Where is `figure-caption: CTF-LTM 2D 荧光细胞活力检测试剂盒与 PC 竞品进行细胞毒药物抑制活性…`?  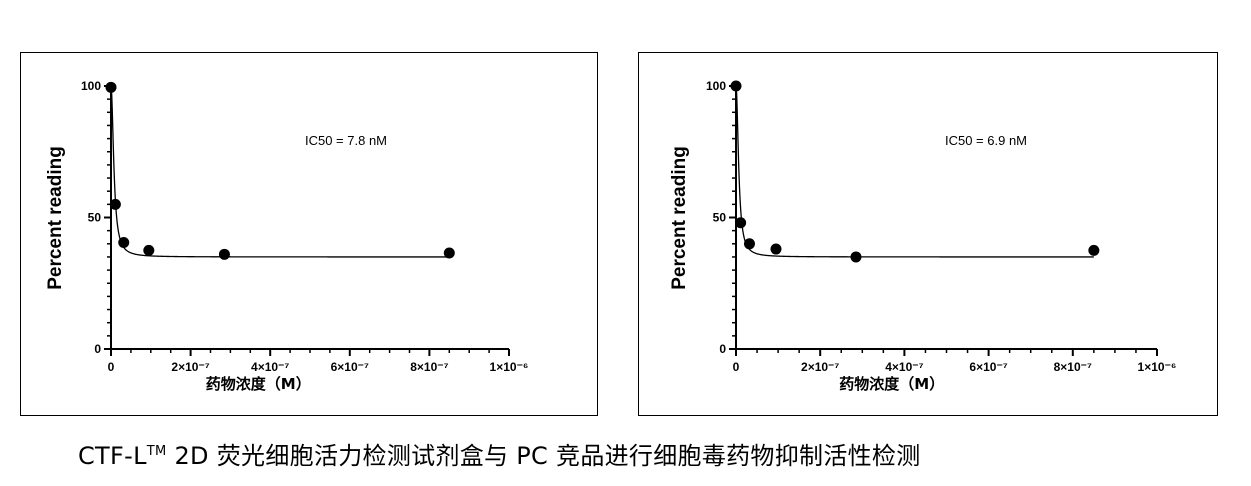
figure-caption: CTF-LTM 2D 荧光细胞活力检测试剂盒与 PC 竞品进行细胞毒药物抑制活性… is located at coordinates (499, 453).